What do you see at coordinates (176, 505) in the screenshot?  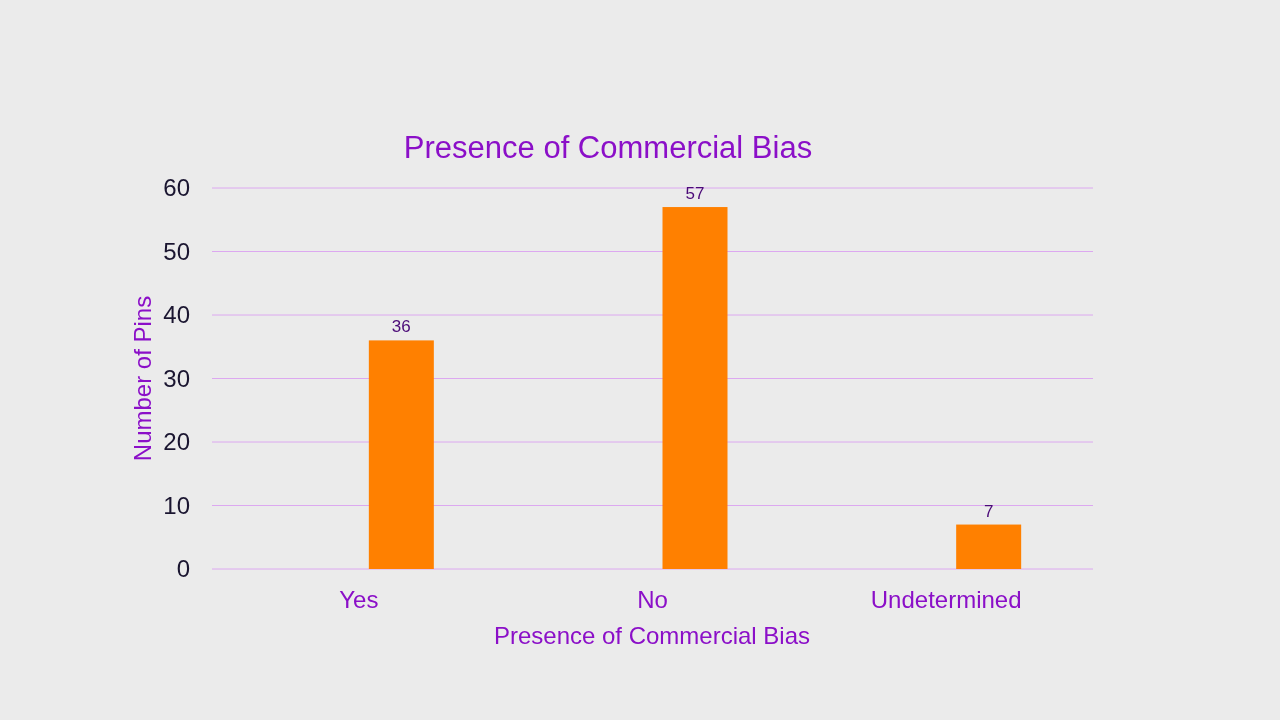 I see `y-tick-label: 10` at bounding box center [176, 505].